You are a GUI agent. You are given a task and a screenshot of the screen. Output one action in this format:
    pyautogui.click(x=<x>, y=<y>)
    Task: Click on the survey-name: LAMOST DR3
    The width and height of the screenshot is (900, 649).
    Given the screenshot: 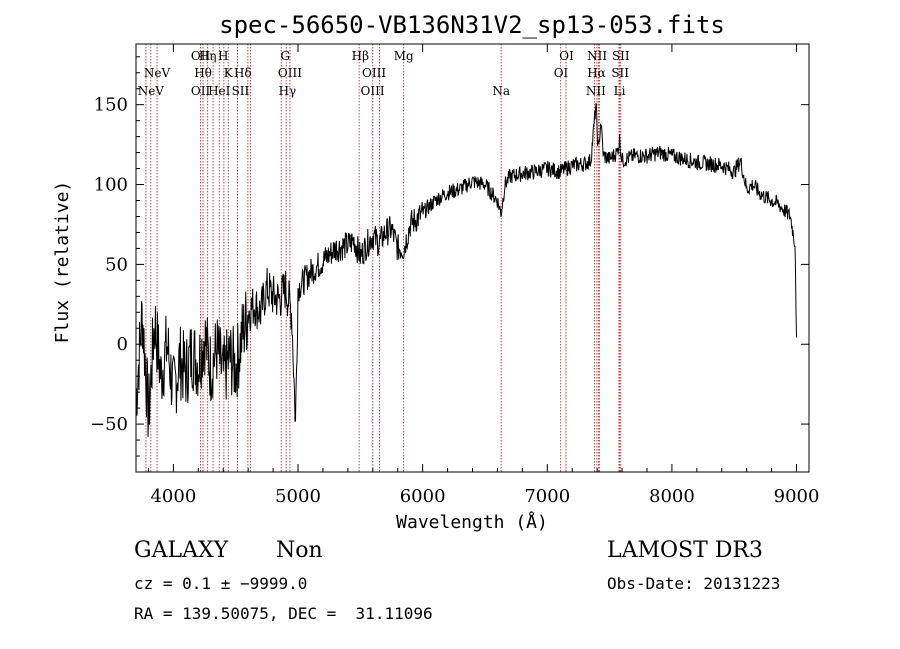 What is the action you would take?
    pyautogui.click(x=685, y=550)
    